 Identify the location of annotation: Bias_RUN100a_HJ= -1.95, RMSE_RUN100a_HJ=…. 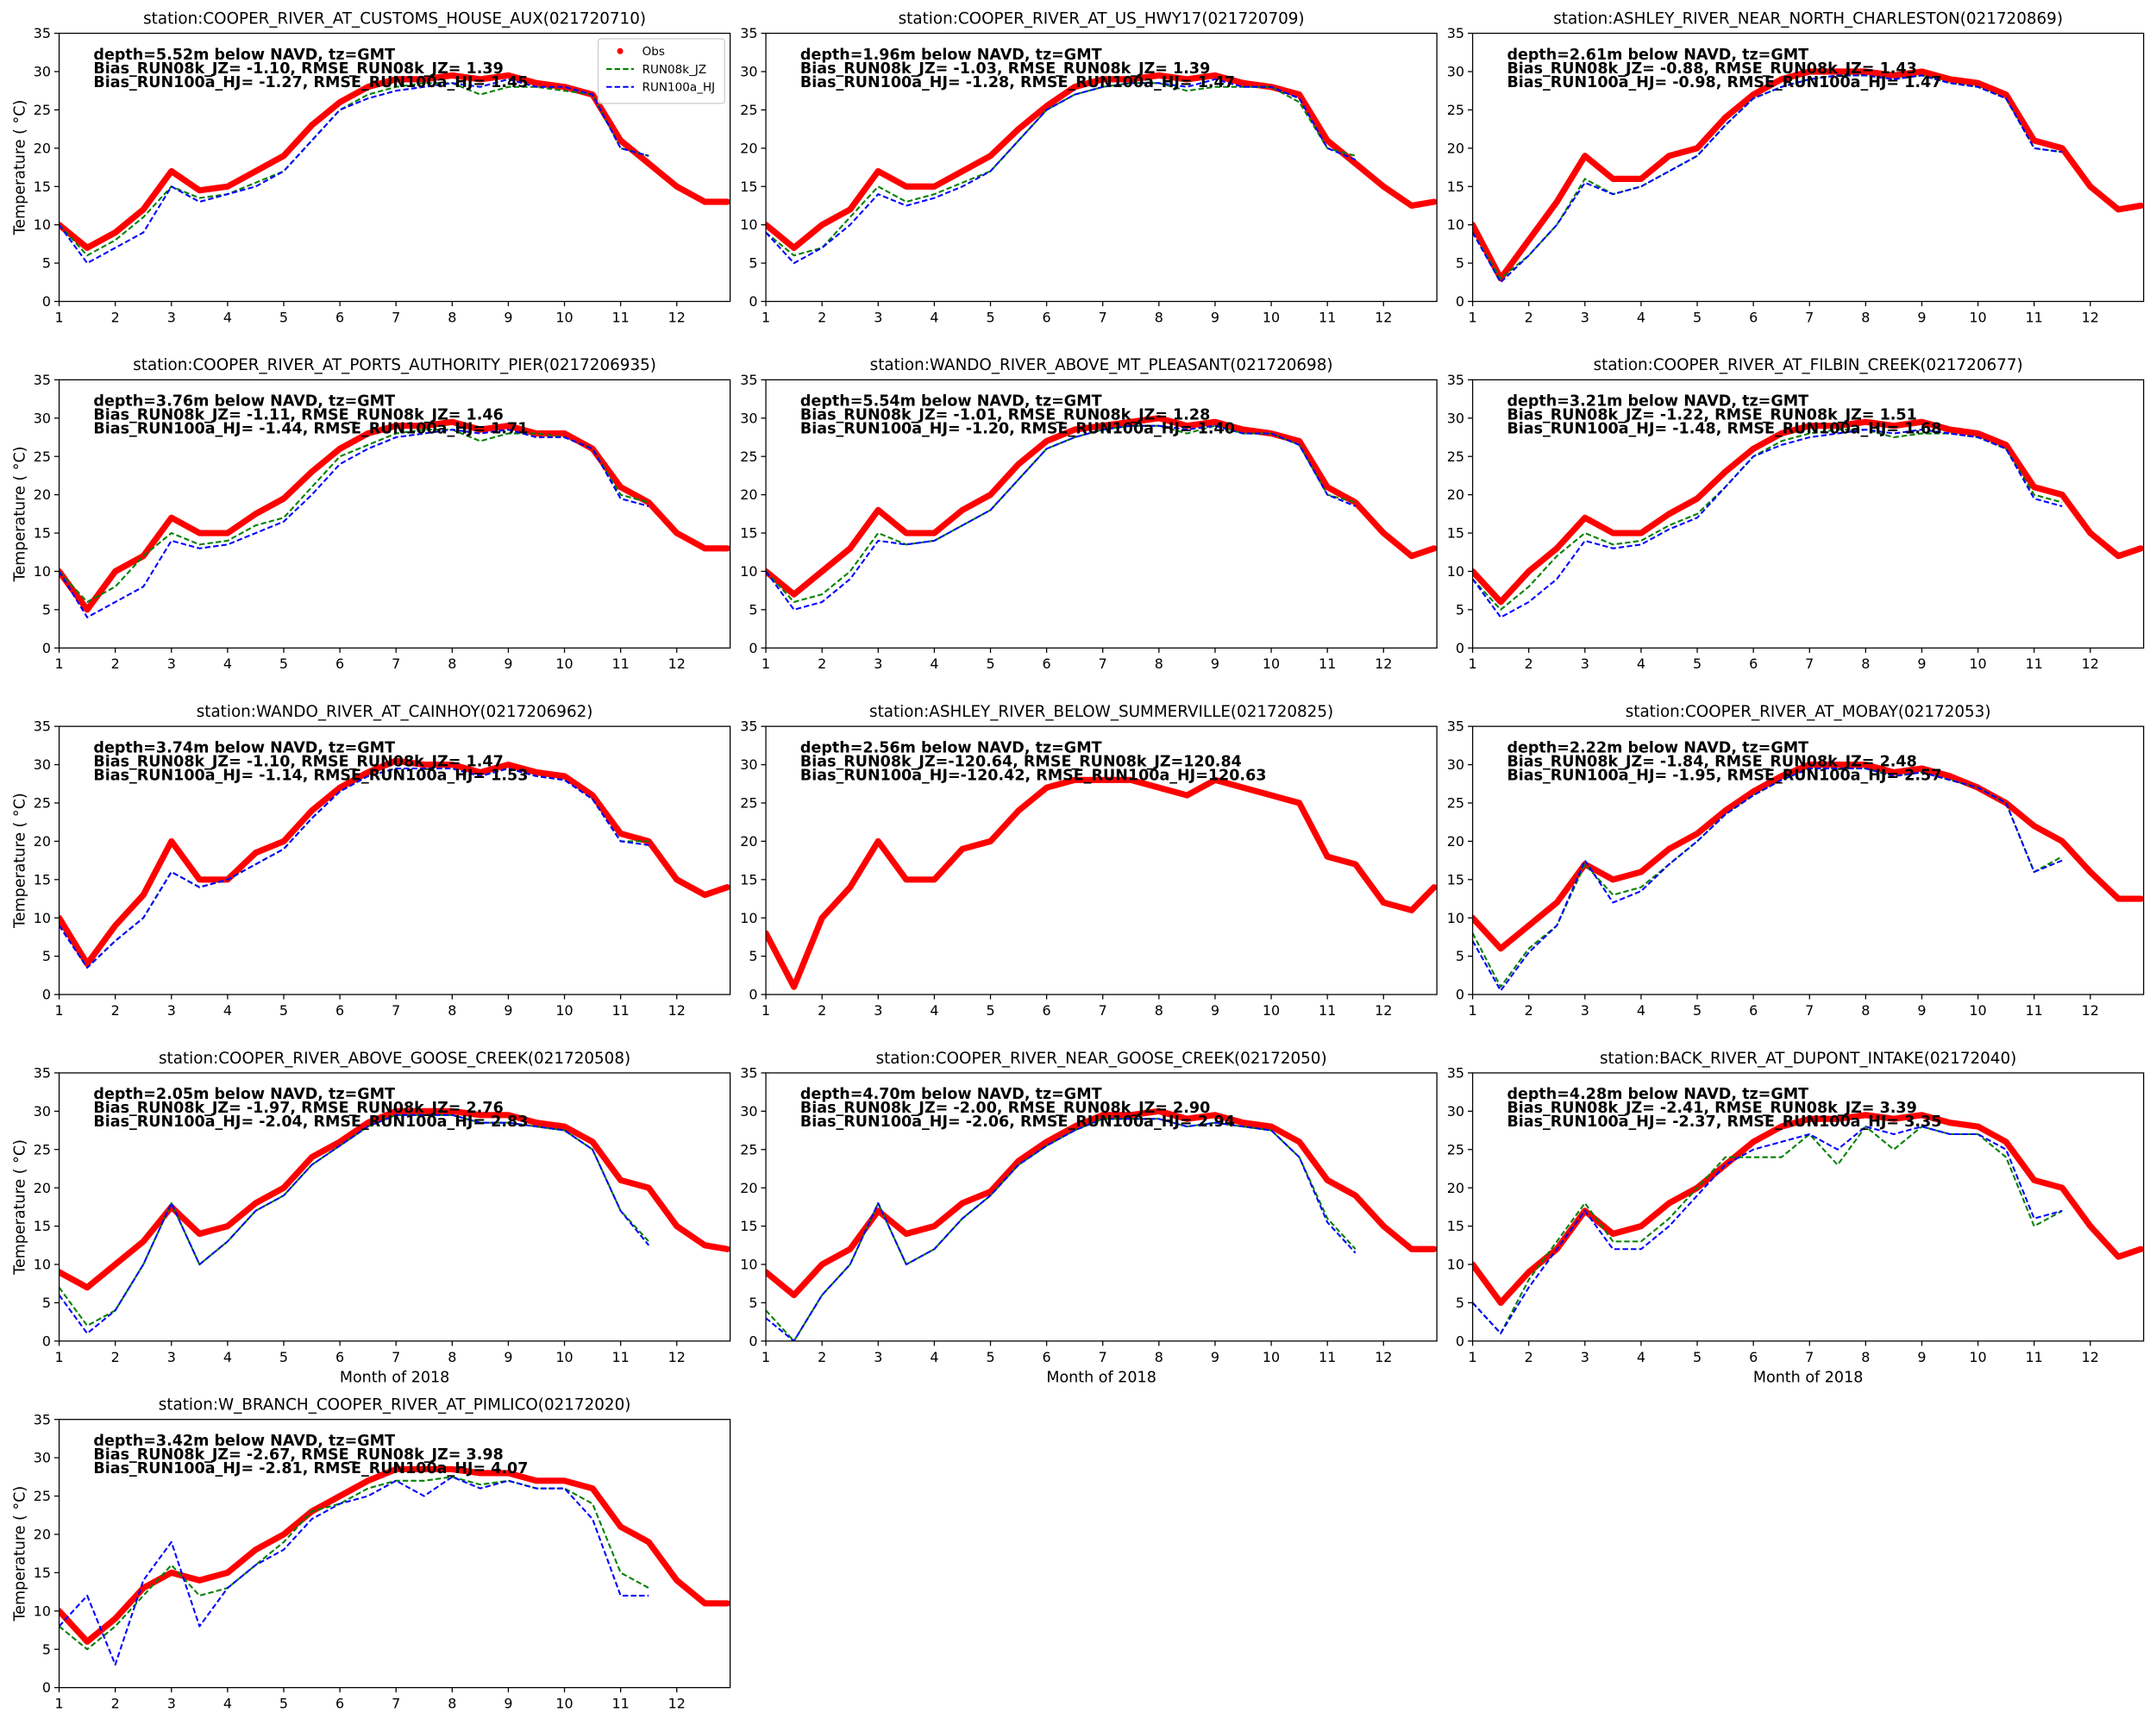
(1724, 776).